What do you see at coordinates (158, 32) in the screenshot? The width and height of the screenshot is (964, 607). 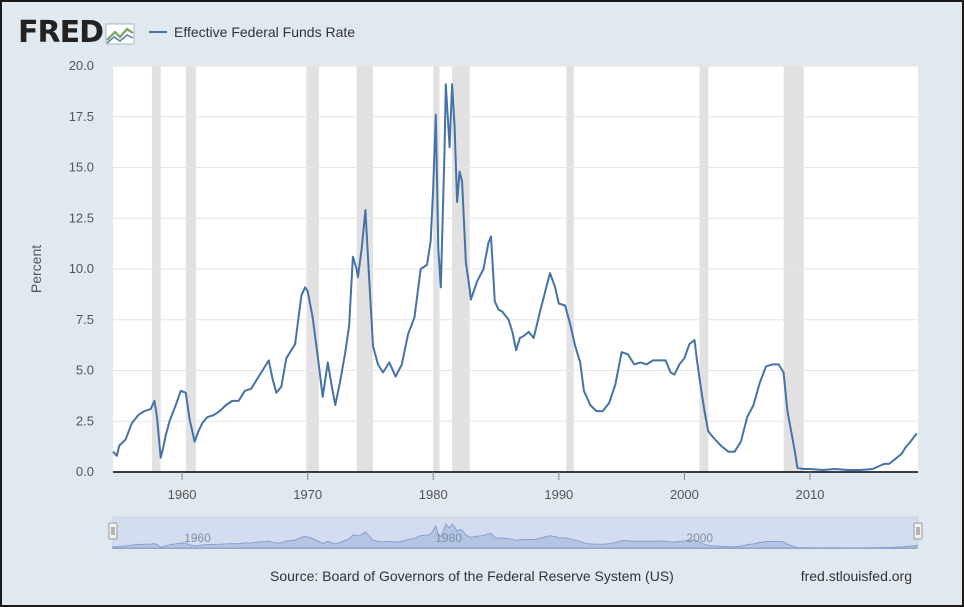 I see `legend-swatch` at bounding box center [158, 32].